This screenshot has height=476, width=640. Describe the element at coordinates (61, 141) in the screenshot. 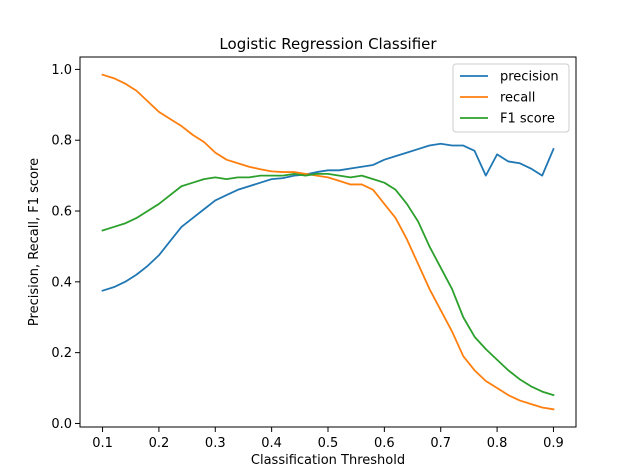

I see `y-tick-label: 0.8` at that location.